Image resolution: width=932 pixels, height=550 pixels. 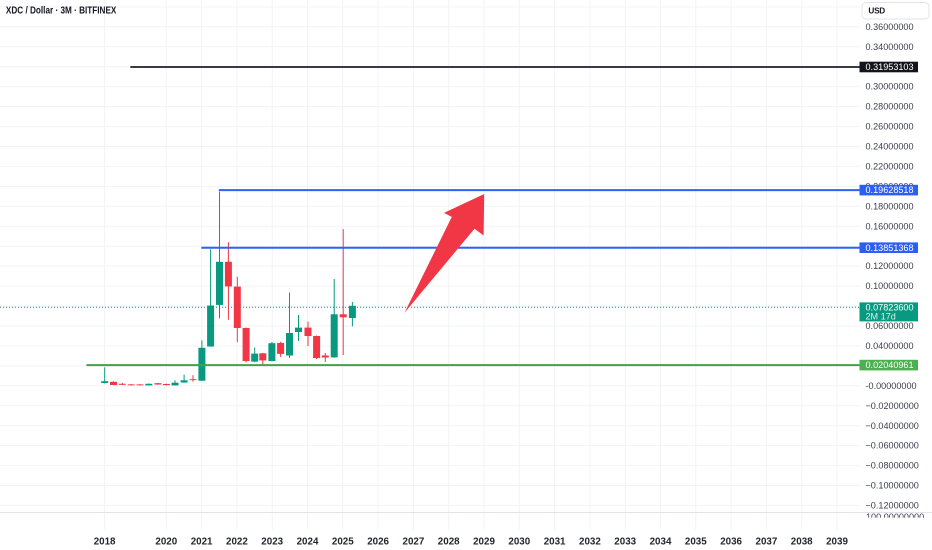 What do you see at coordinates (892, 486) in the screenshot?
I see `svg-text: −0.10000000` at bounding box center [892, 486].